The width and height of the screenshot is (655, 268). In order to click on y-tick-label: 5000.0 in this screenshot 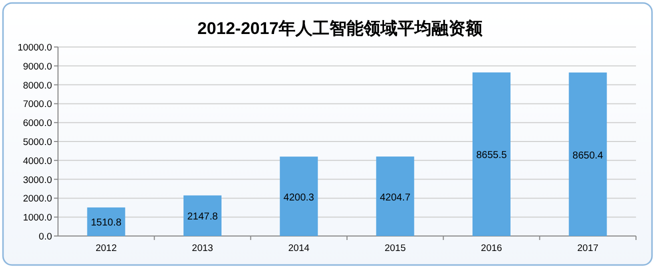, I will do `click(37, 142)`.